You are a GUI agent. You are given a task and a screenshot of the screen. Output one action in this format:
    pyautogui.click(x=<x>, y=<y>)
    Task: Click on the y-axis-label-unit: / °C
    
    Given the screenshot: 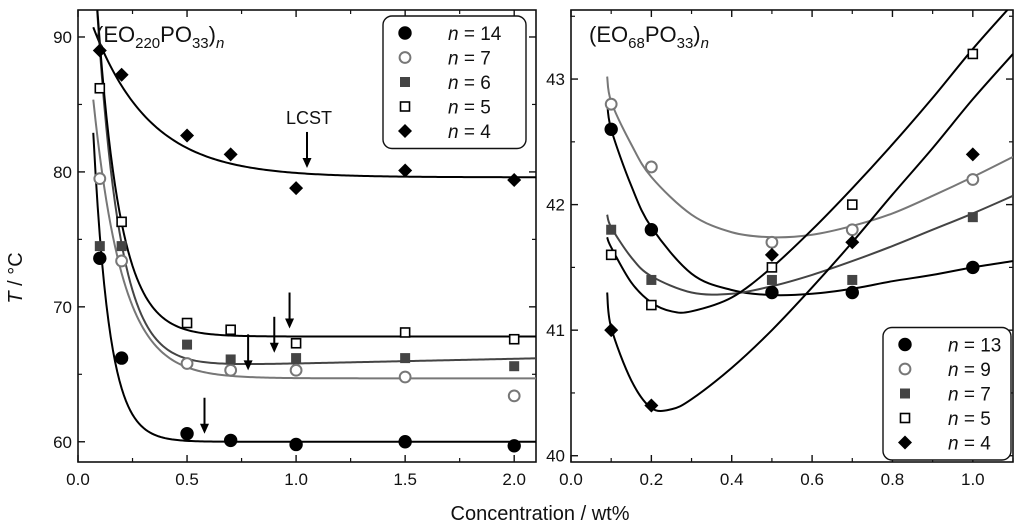 What is the action you would take?
    pyautogui.click(x=16, y=271)
    